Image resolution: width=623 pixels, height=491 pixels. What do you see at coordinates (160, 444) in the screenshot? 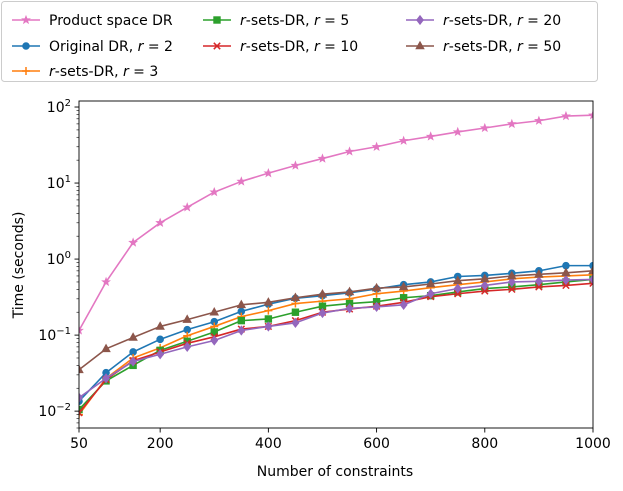
I see `x-tick-label-1: 200` at bounding box center [160, 444].